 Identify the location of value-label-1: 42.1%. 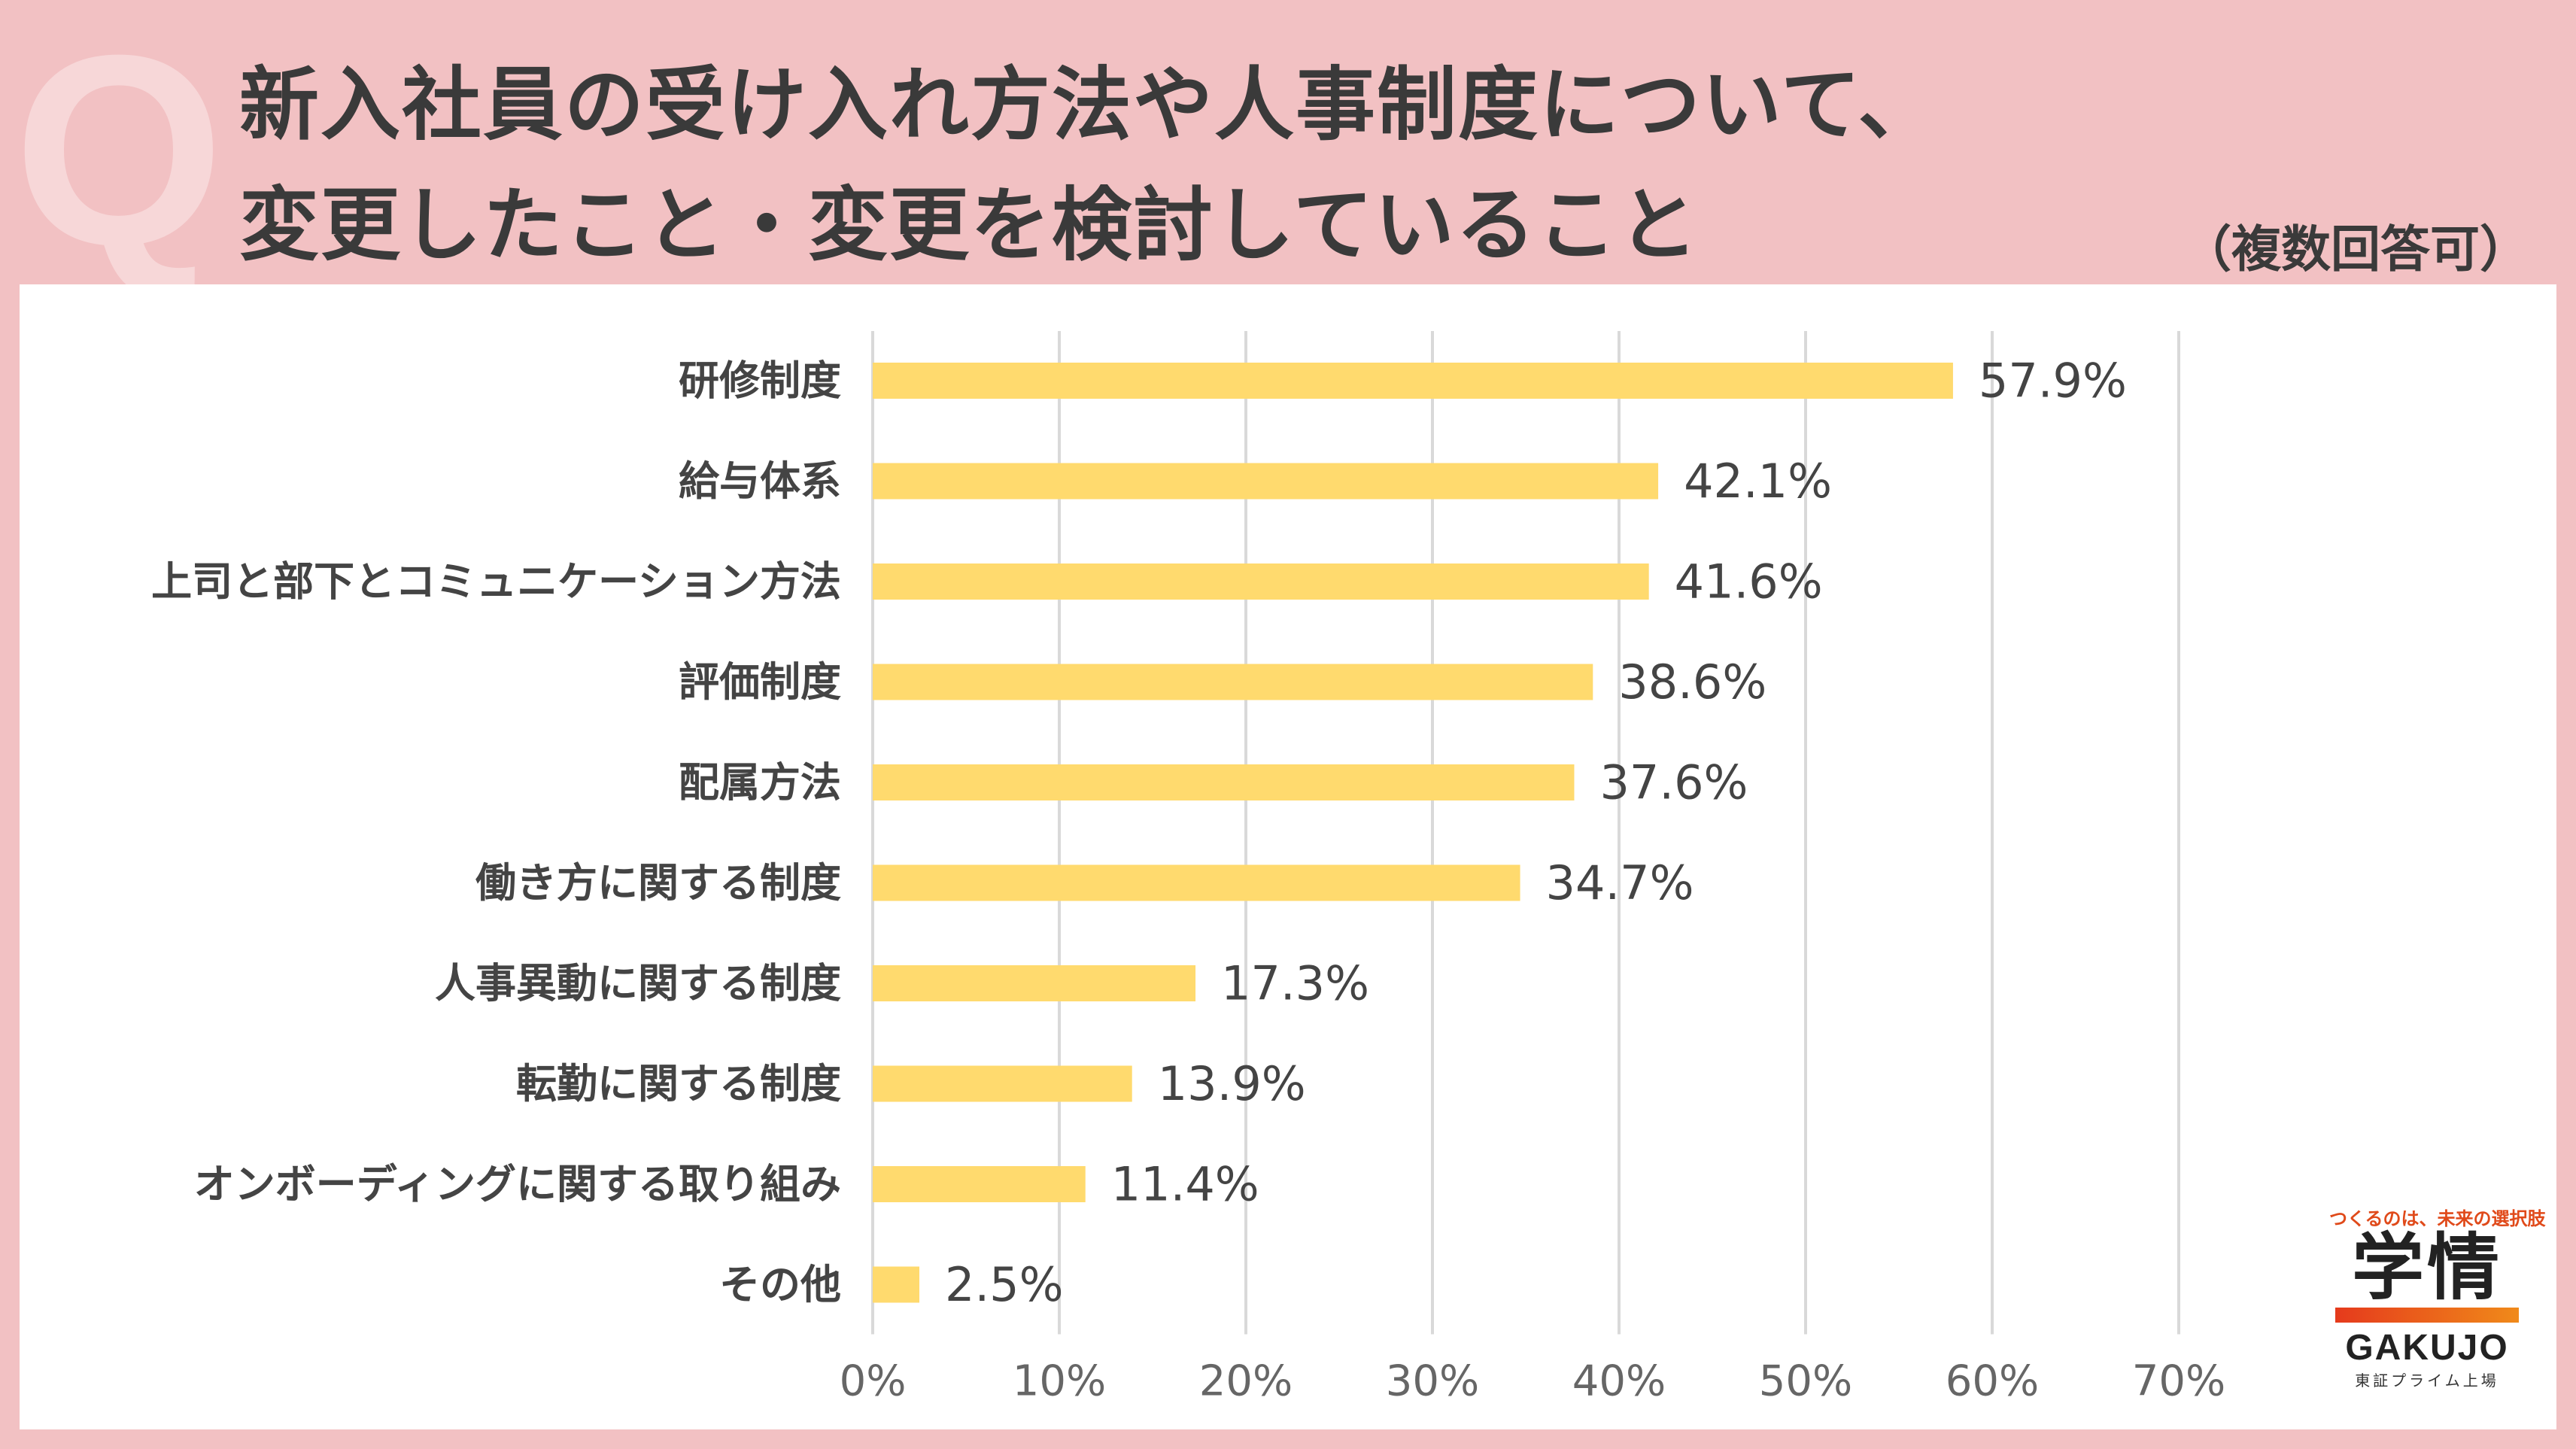
(1758, 482).